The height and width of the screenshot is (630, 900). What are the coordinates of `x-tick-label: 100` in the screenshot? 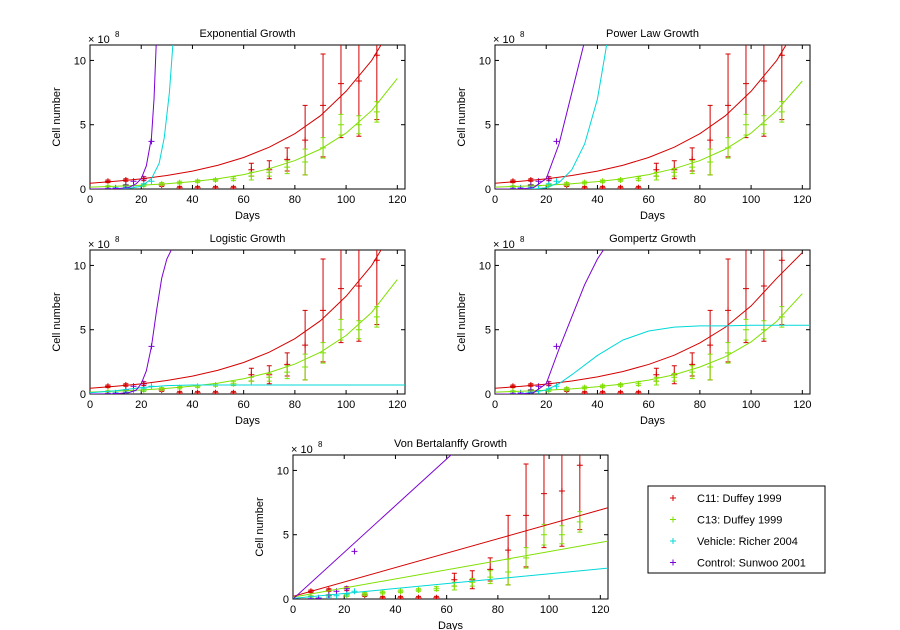 It's located at (751, 405).